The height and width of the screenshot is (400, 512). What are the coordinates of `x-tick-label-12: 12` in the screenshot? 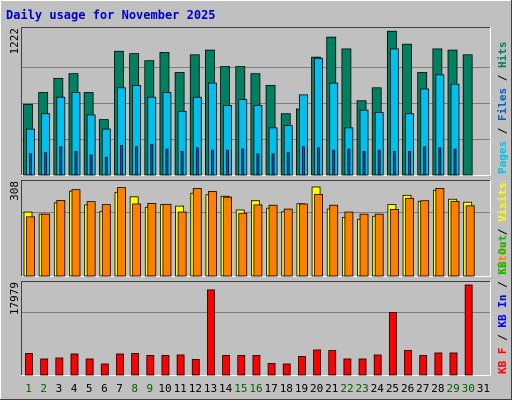 It's located at (195, 388).